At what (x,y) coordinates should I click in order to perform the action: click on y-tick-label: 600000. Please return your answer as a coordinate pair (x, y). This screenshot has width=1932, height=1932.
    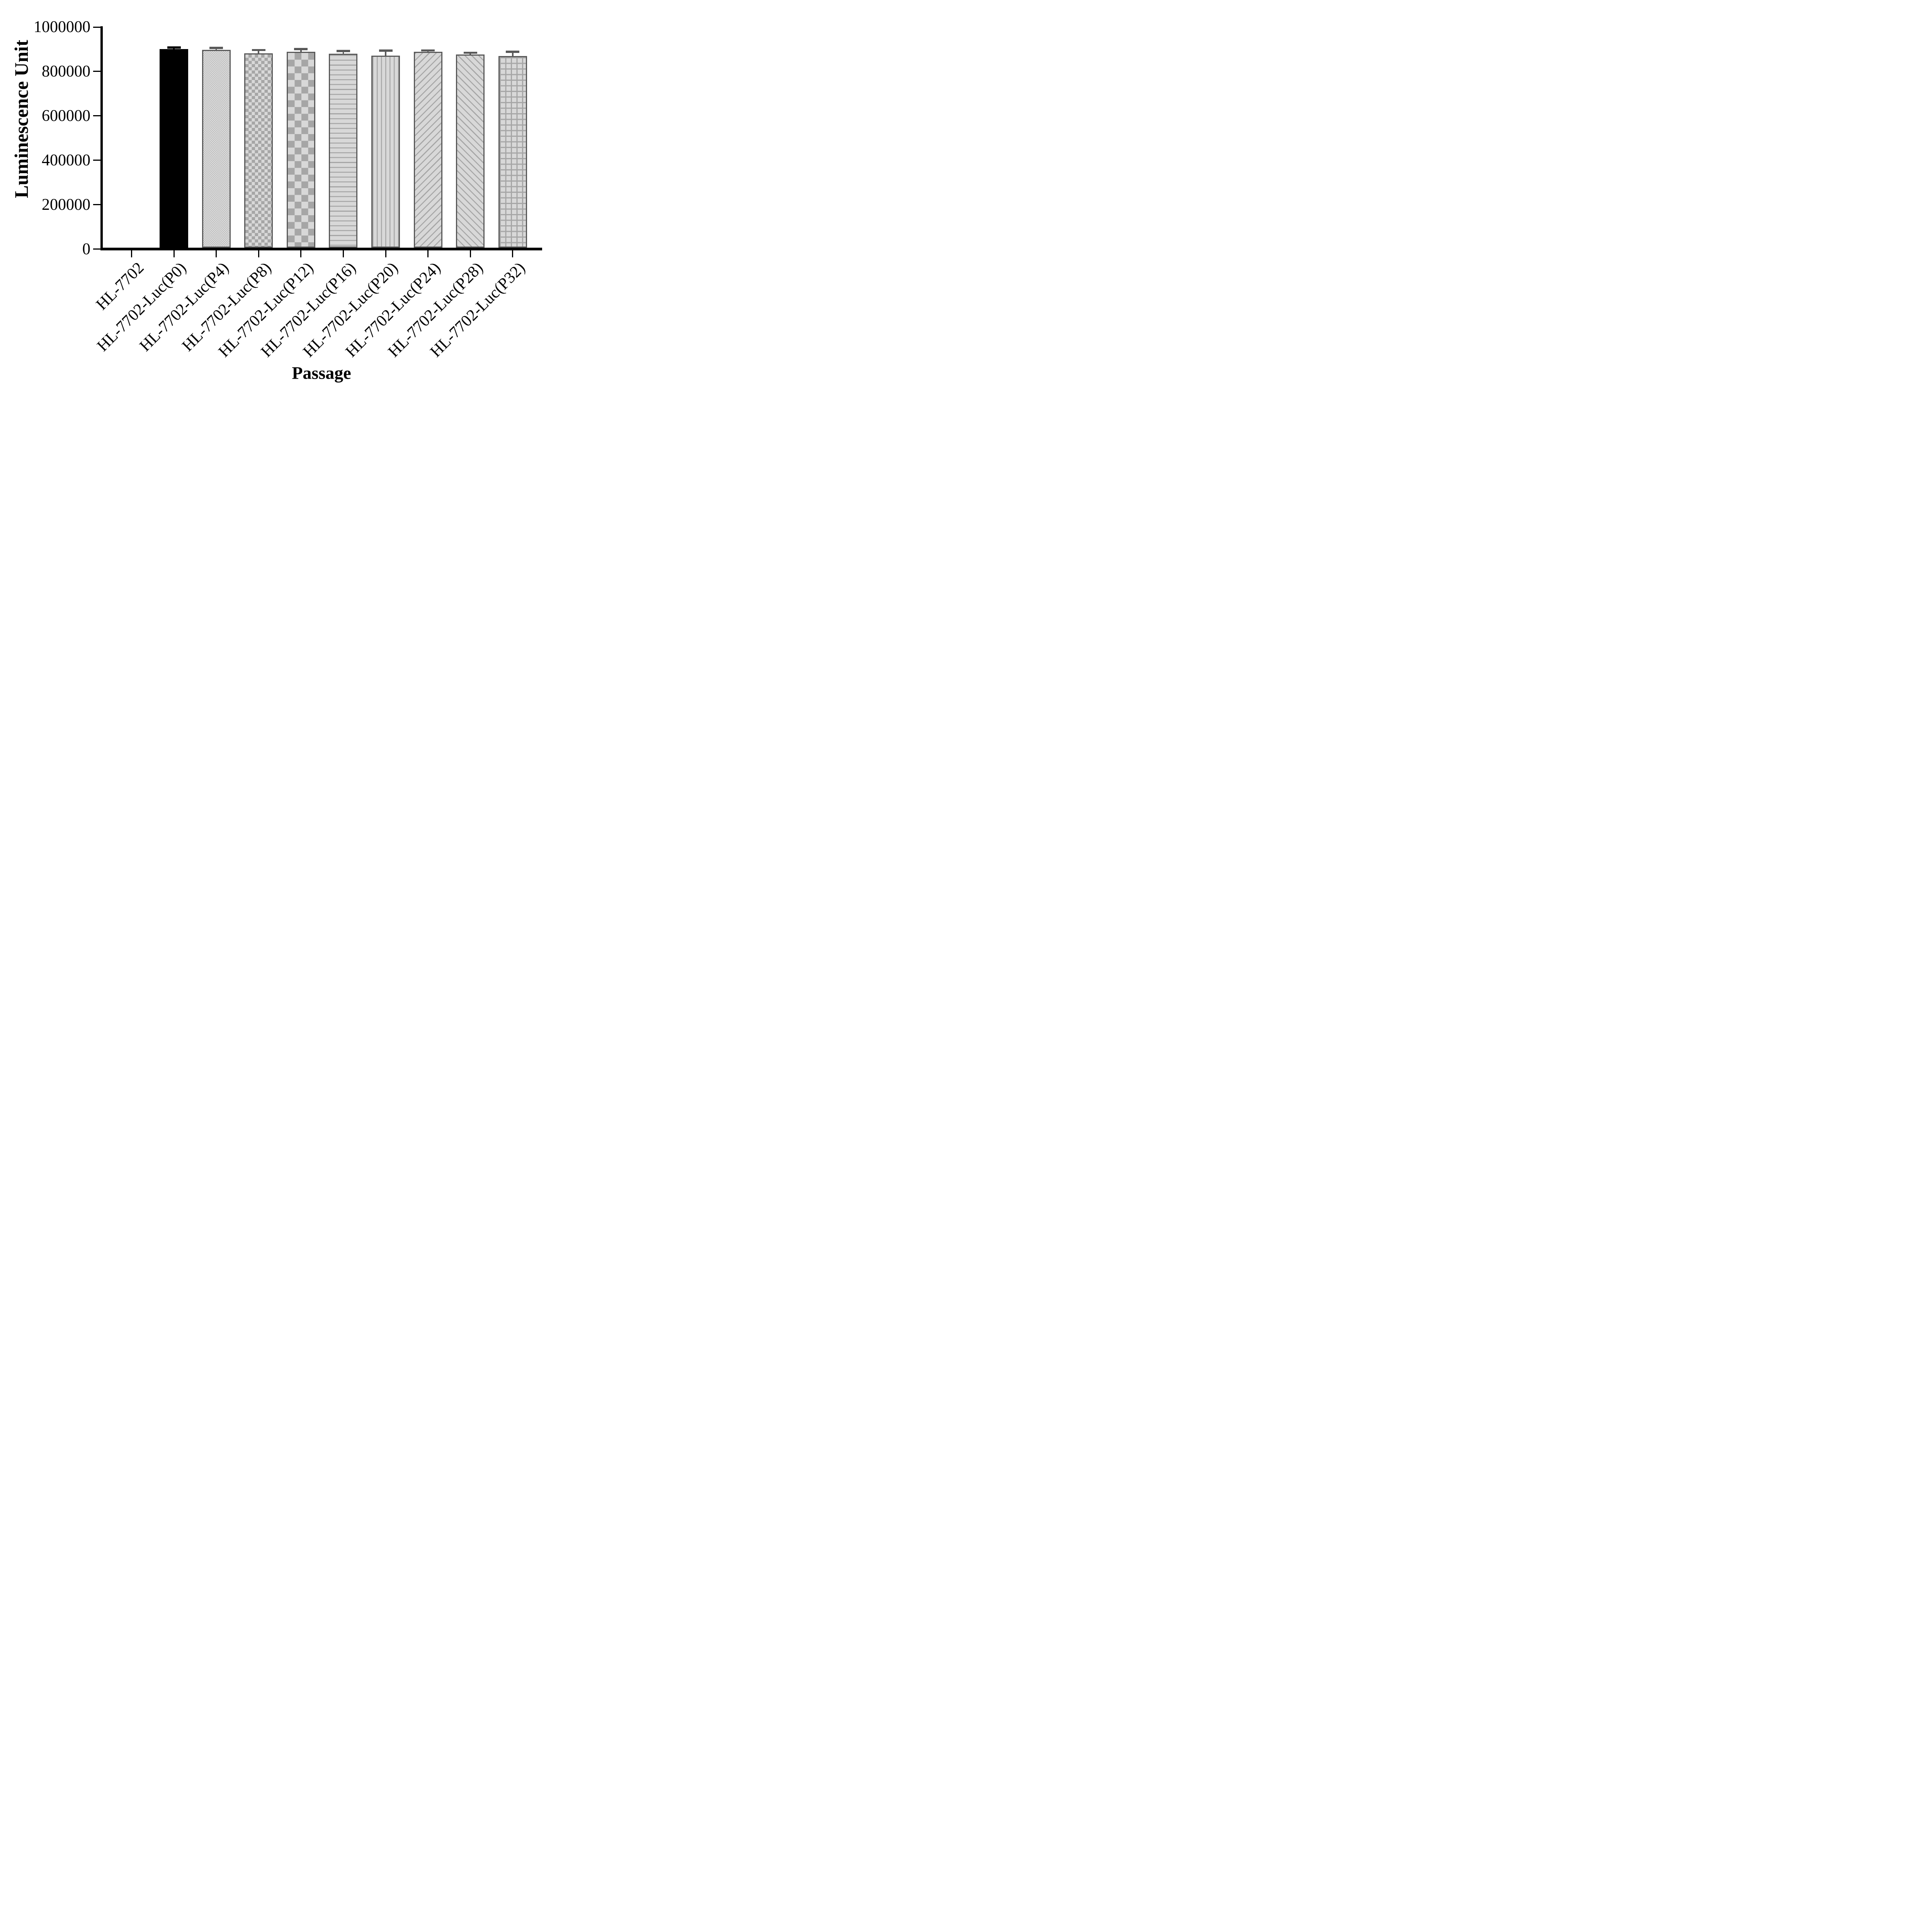
    Looking at the image, I should click on (66, 116).